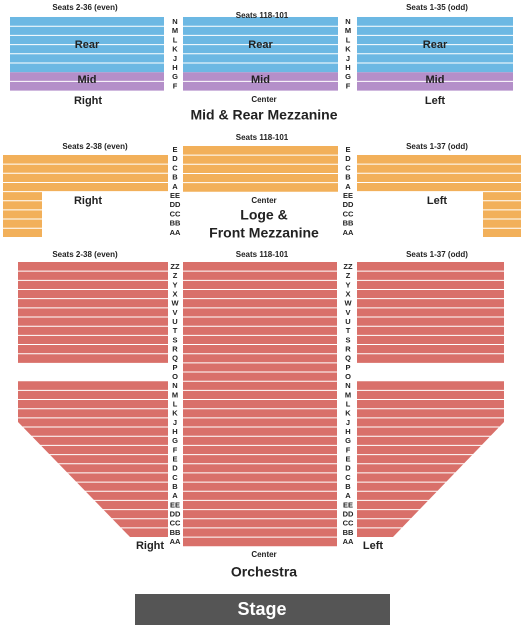 The width and height of the screenshot is (525, 635). What do you see at coordinates (174, 321) in the screenshot?
I see `row-label: U` at bounding box center [174, 321].